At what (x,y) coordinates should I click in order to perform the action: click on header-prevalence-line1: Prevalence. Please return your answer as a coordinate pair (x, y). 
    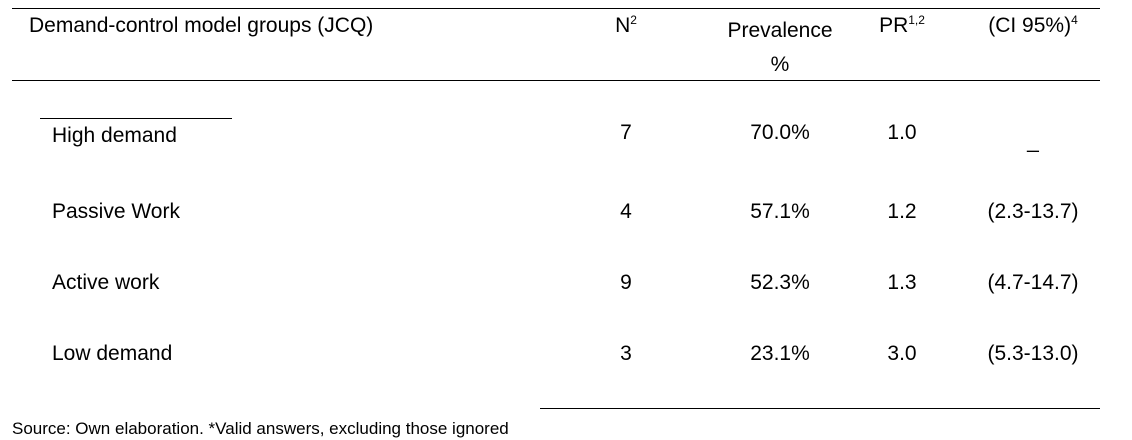
    Looking at the image, I should click on (780, 30).